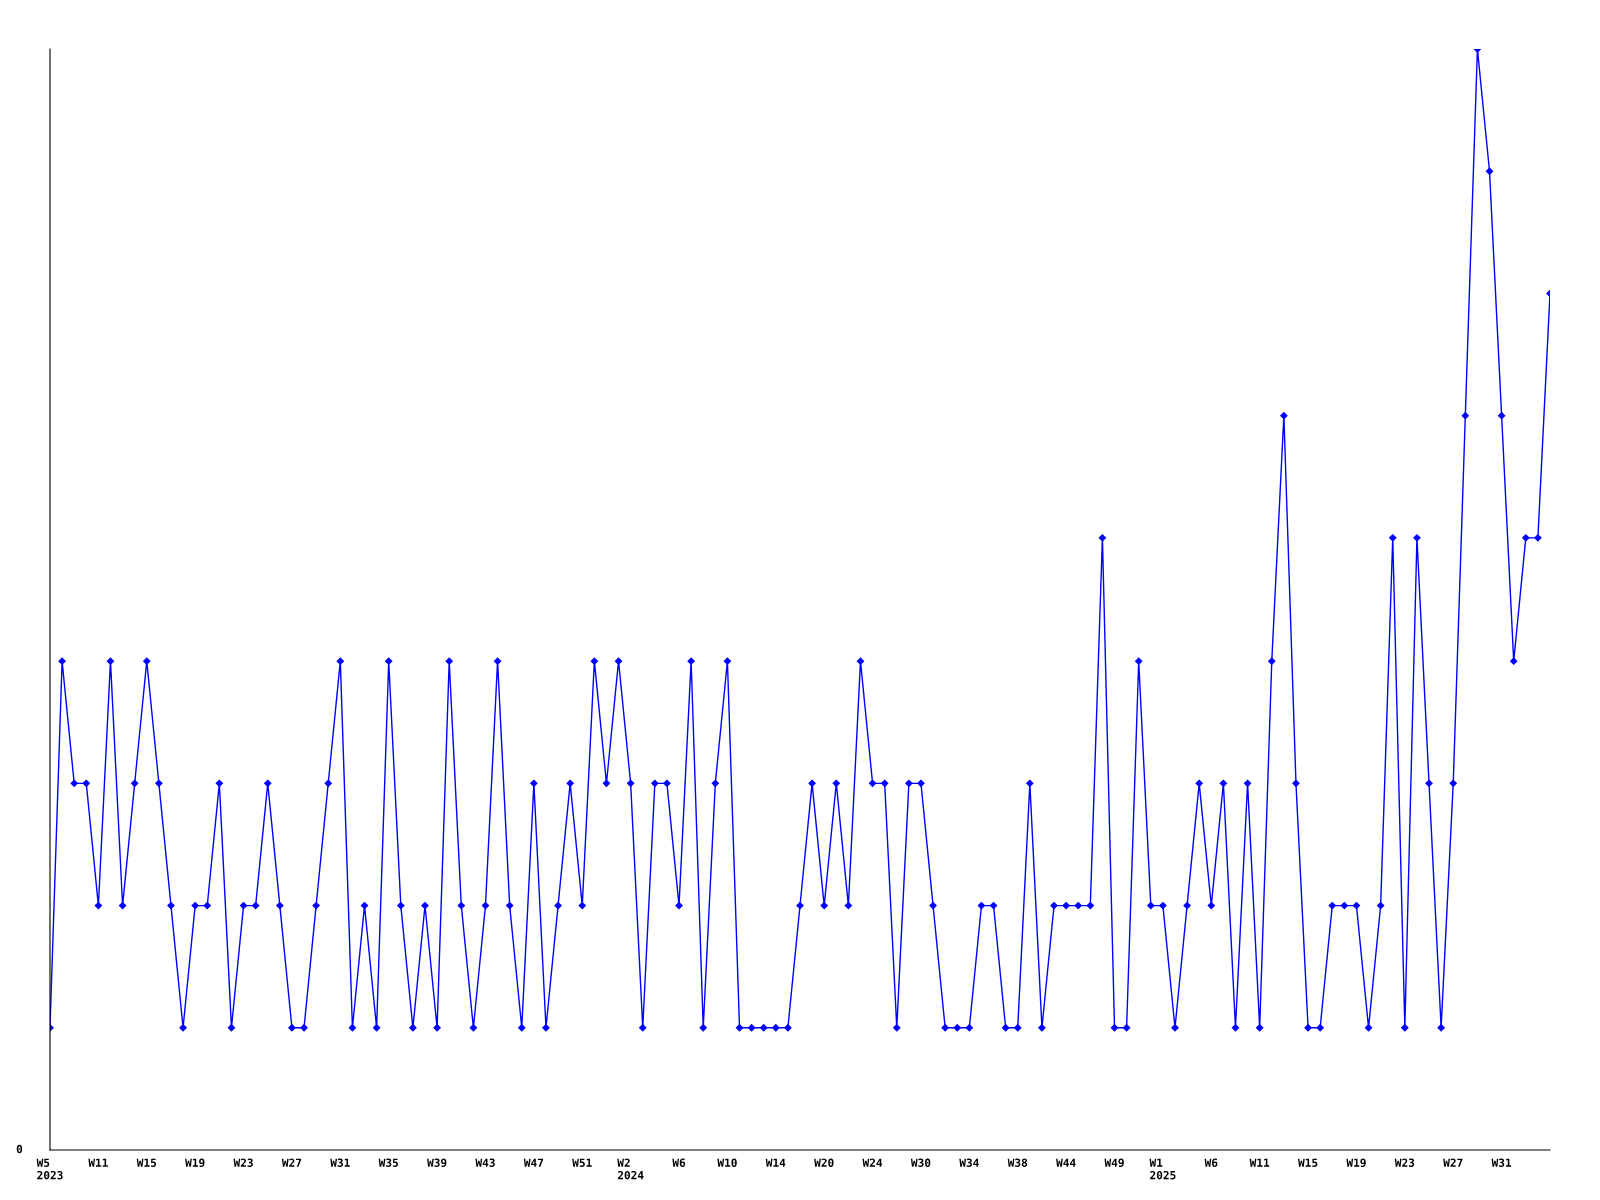  What do you see at coordinates (920, 1162) in the screenshot?
I see `x-tick-label: W30` at bounding box center [920, 1162].